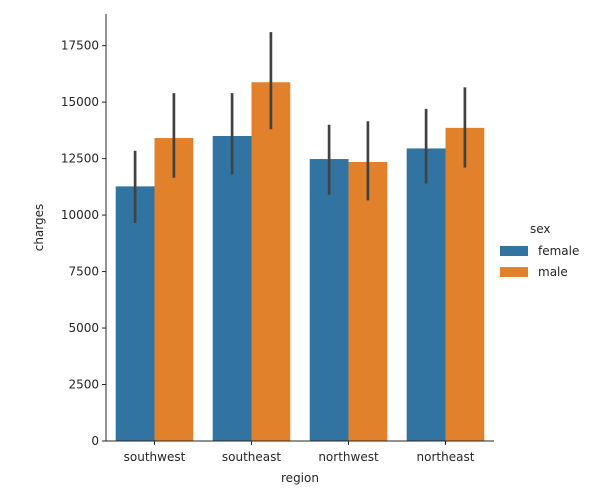  Describe the element at coordinates (80, 159) in the screenshot. I see `y-tick-label: 12500` at that location.